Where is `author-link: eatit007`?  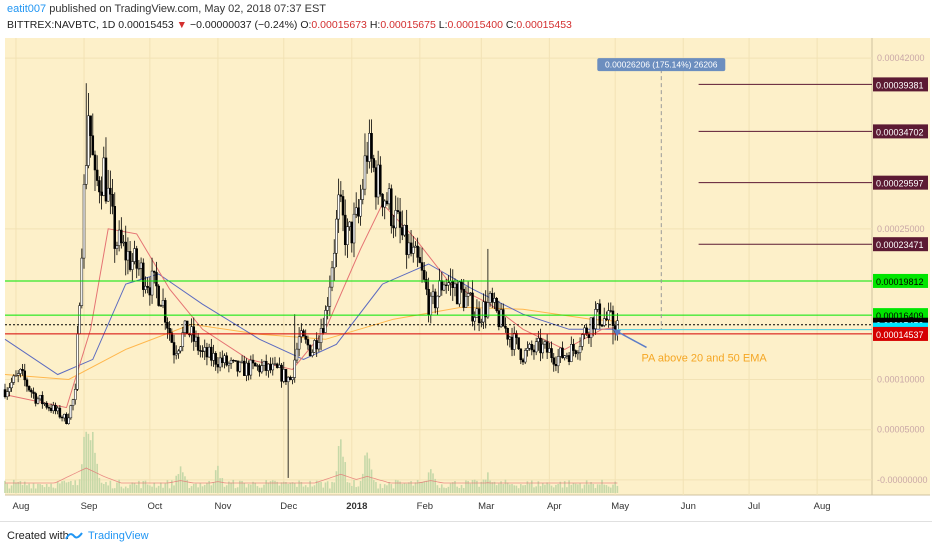
author-link: eatit007 is located at coordinates (27, 9).